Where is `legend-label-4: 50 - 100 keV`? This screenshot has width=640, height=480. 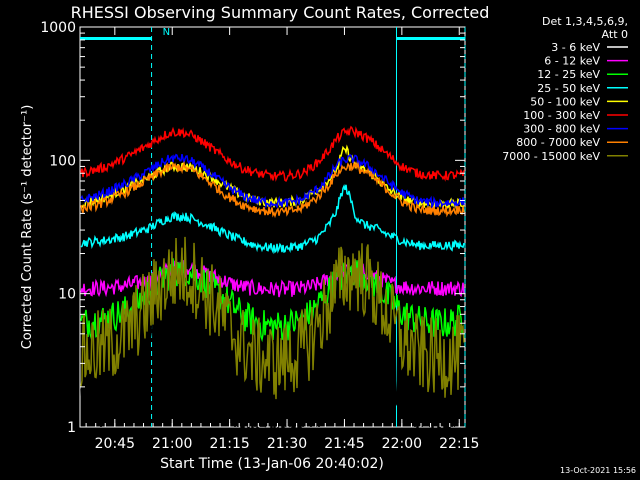
legend-label-4: 50 - 100 keV is located at coordinates (565, 101).